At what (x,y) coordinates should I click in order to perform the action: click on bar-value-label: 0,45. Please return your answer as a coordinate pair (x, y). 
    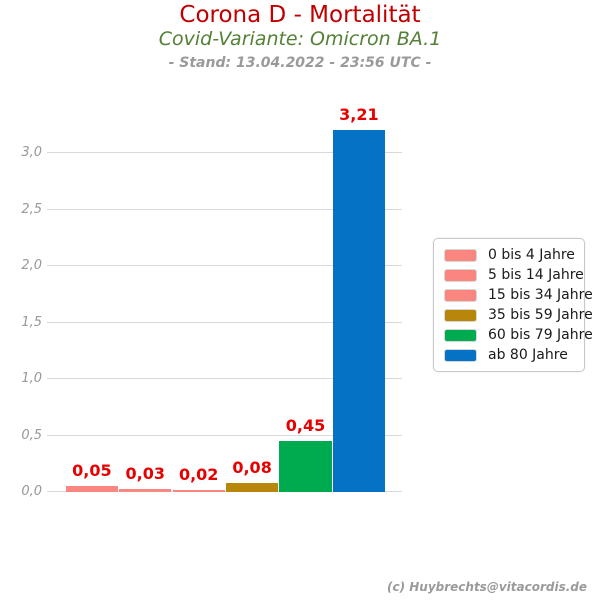
    Looking at the image, I should click on (305, 426).